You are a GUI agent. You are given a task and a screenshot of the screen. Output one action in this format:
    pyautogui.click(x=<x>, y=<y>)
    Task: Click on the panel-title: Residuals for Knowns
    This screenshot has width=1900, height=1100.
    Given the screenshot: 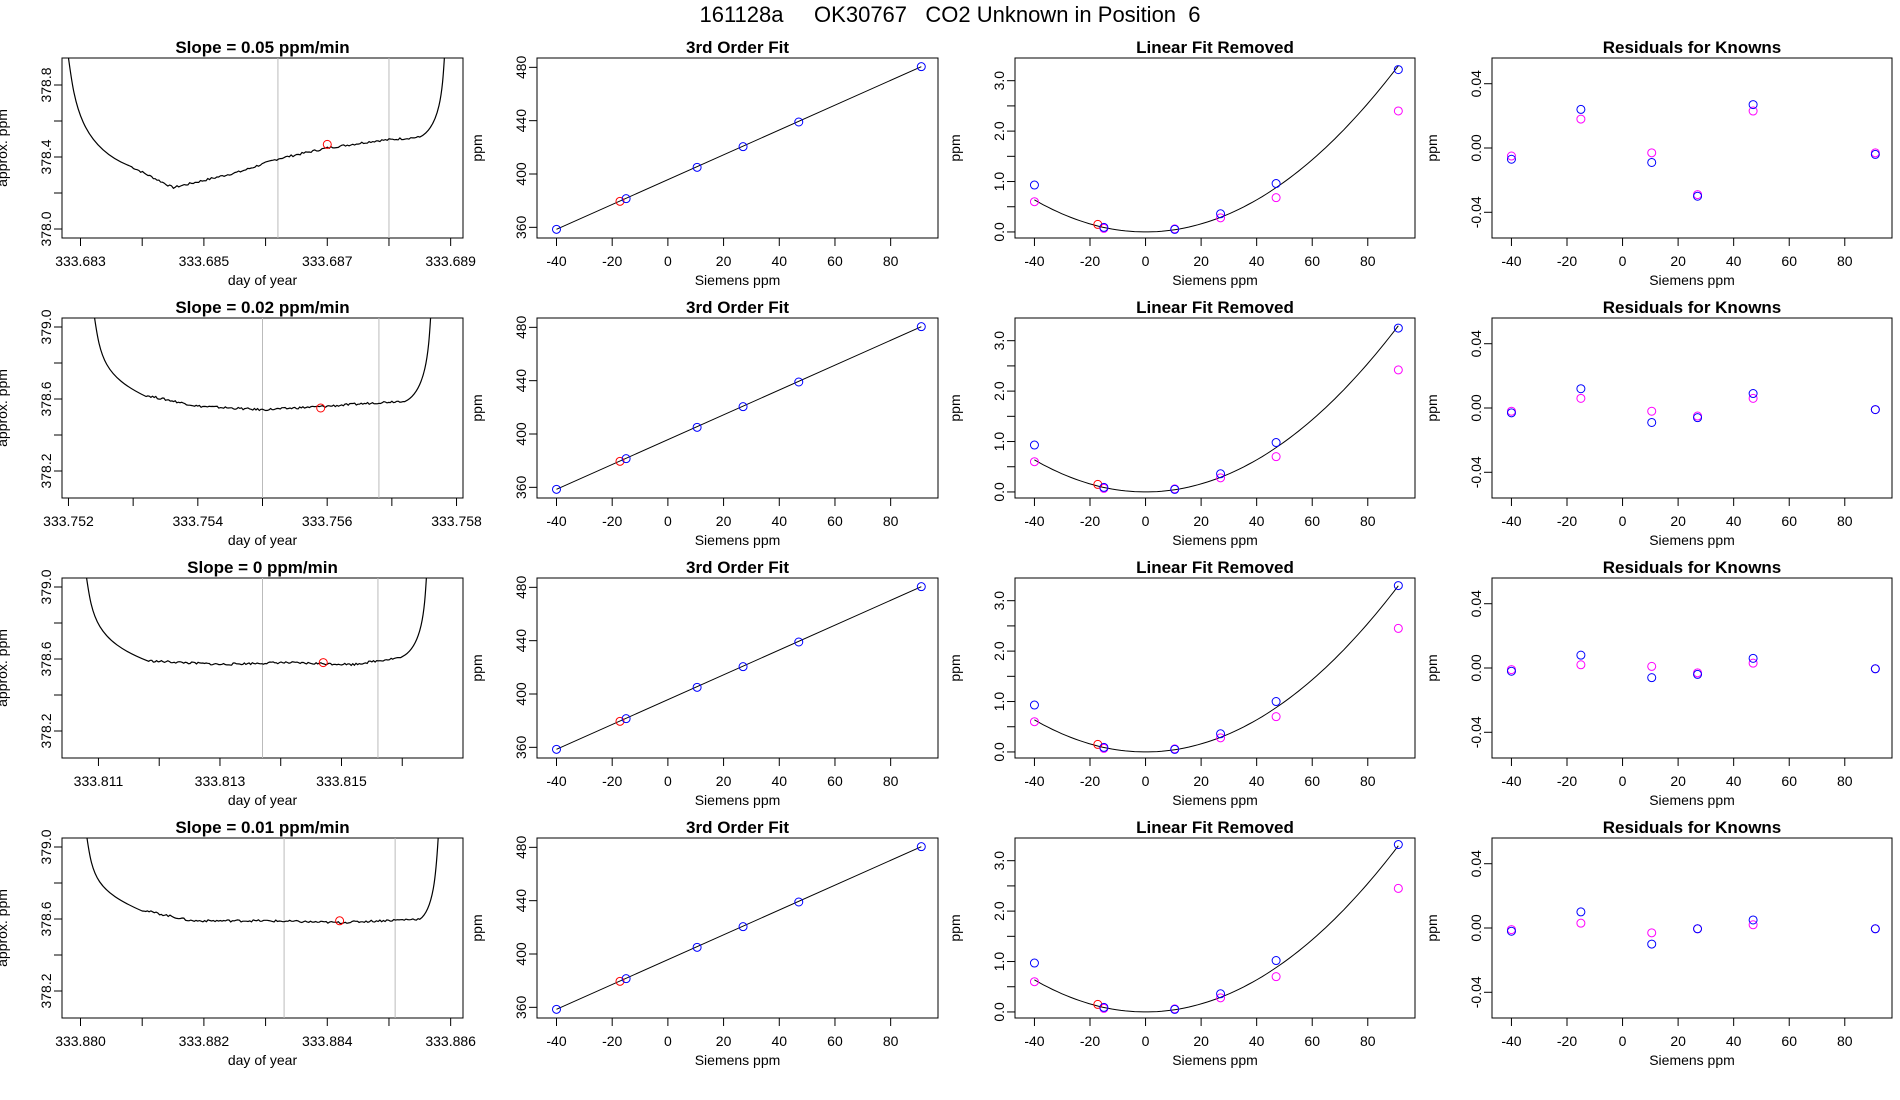 What is the action you would take?
    pyautogui.click(x=1692, y=307)
    